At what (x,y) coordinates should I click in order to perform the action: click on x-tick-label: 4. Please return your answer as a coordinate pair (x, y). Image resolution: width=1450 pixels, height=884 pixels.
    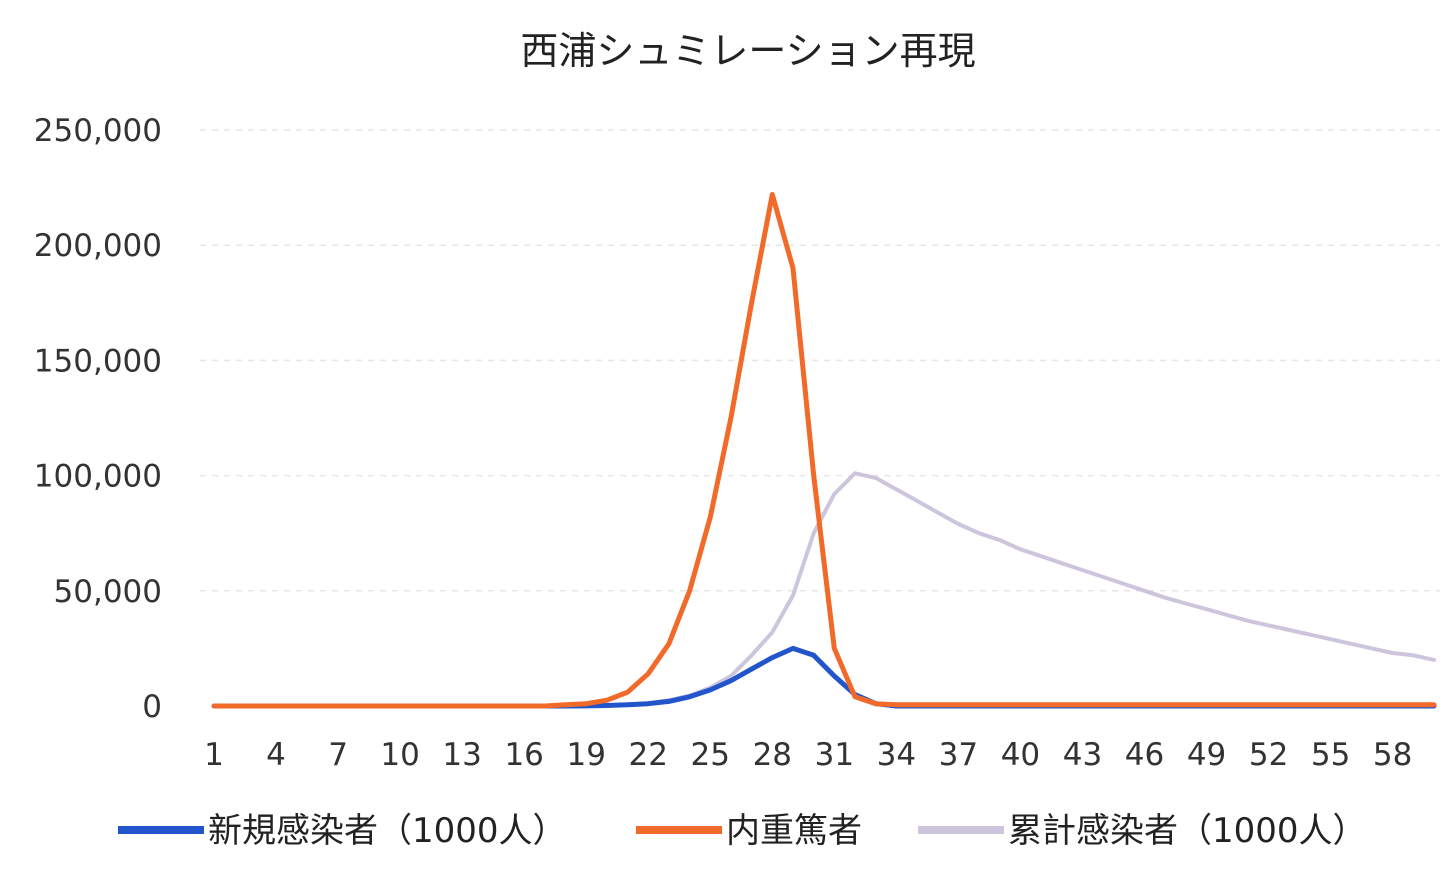
    Looking at the image, I should click on (276, 755).